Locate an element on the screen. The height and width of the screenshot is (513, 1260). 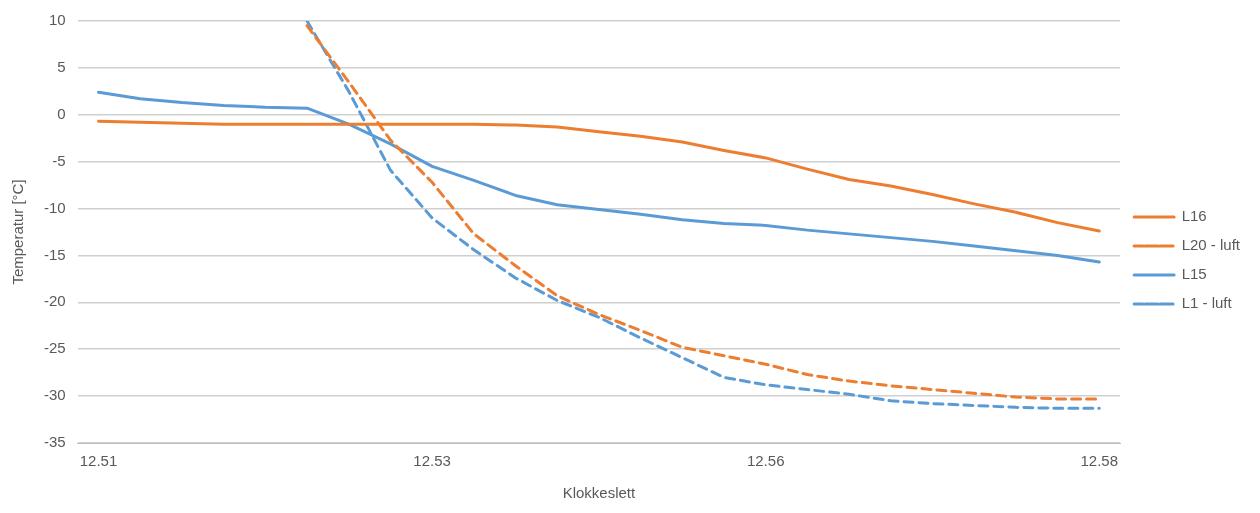
x-tick-label: 12.53 is located at coordinates (432, 461).